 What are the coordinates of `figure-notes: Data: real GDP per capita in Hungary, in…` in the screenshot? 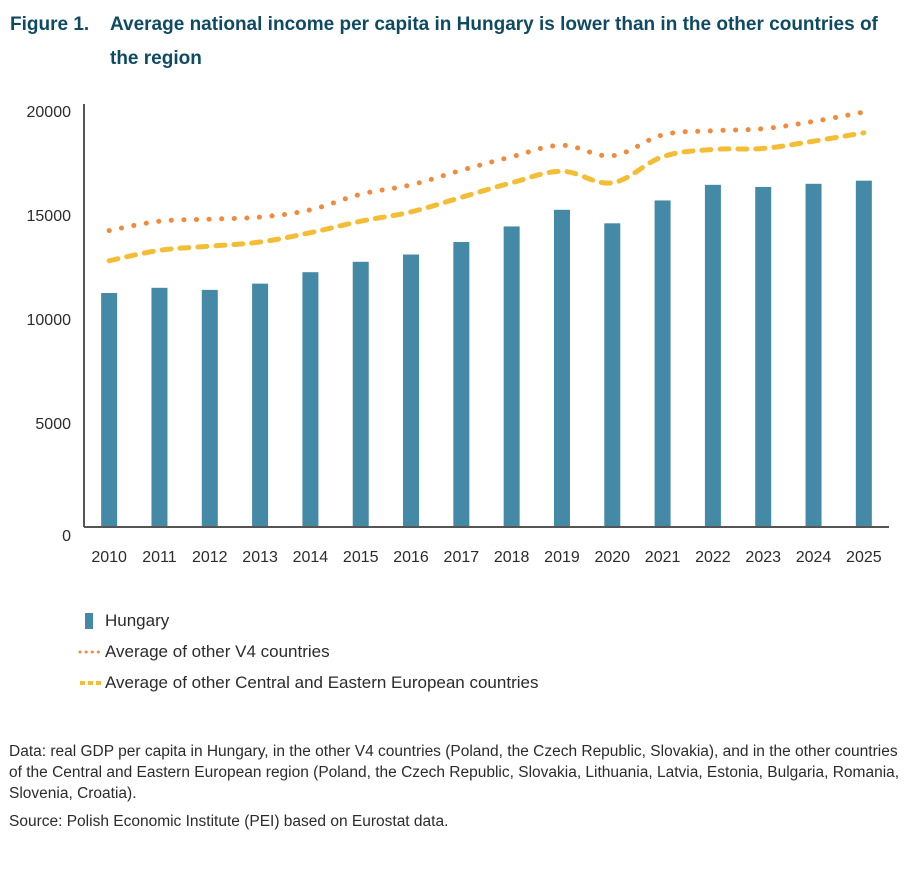 It's located at (461, 790).